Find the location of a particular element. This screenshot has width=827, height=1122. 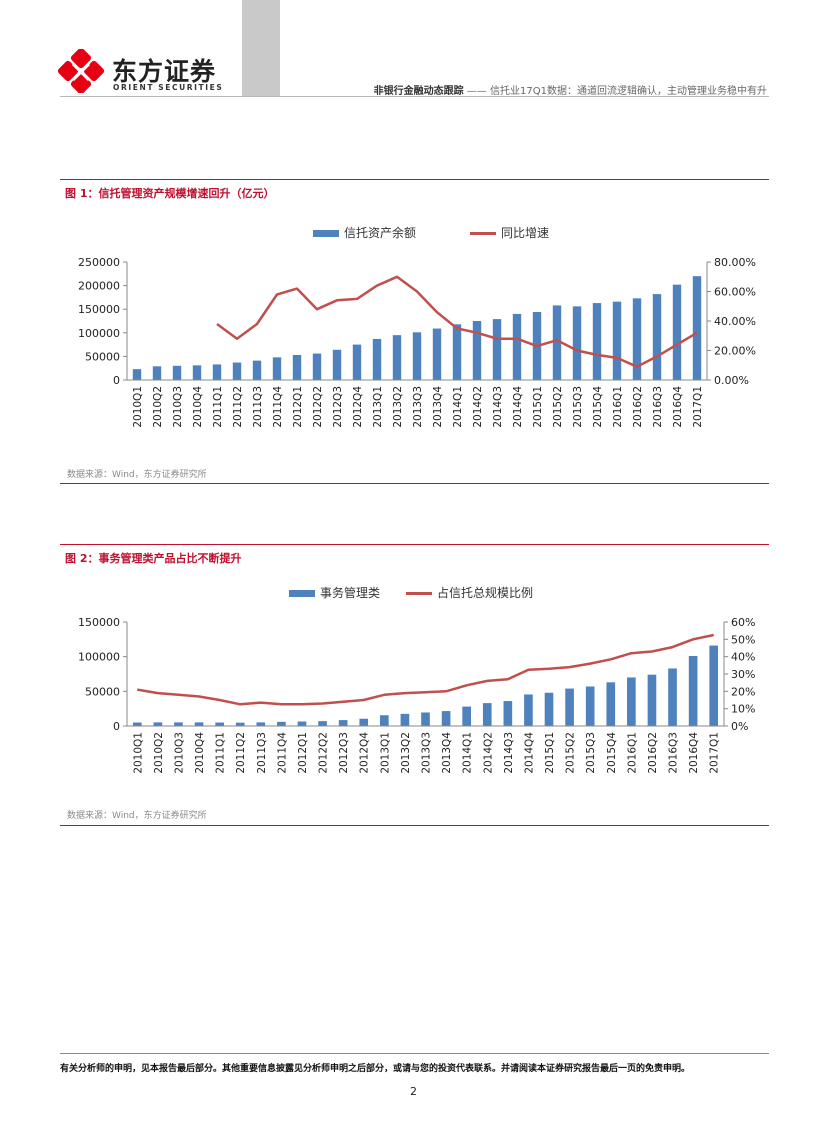

x-tick-label: 2015Q1 is located at coordinates (538, 407).